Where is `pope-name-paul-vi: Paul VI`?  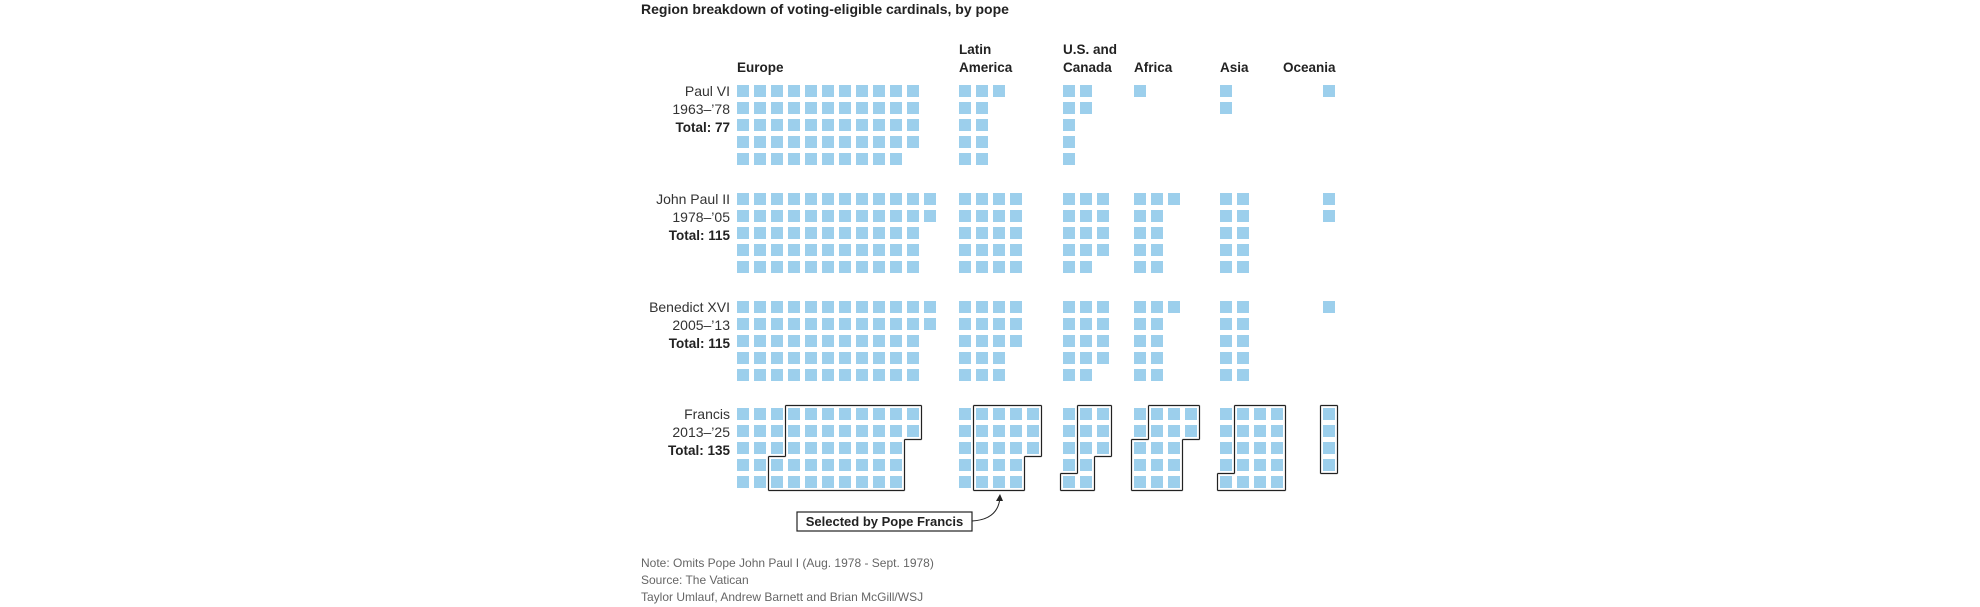 pope-name-paul-vi: Paul VI is located at coordinates (707, 91).